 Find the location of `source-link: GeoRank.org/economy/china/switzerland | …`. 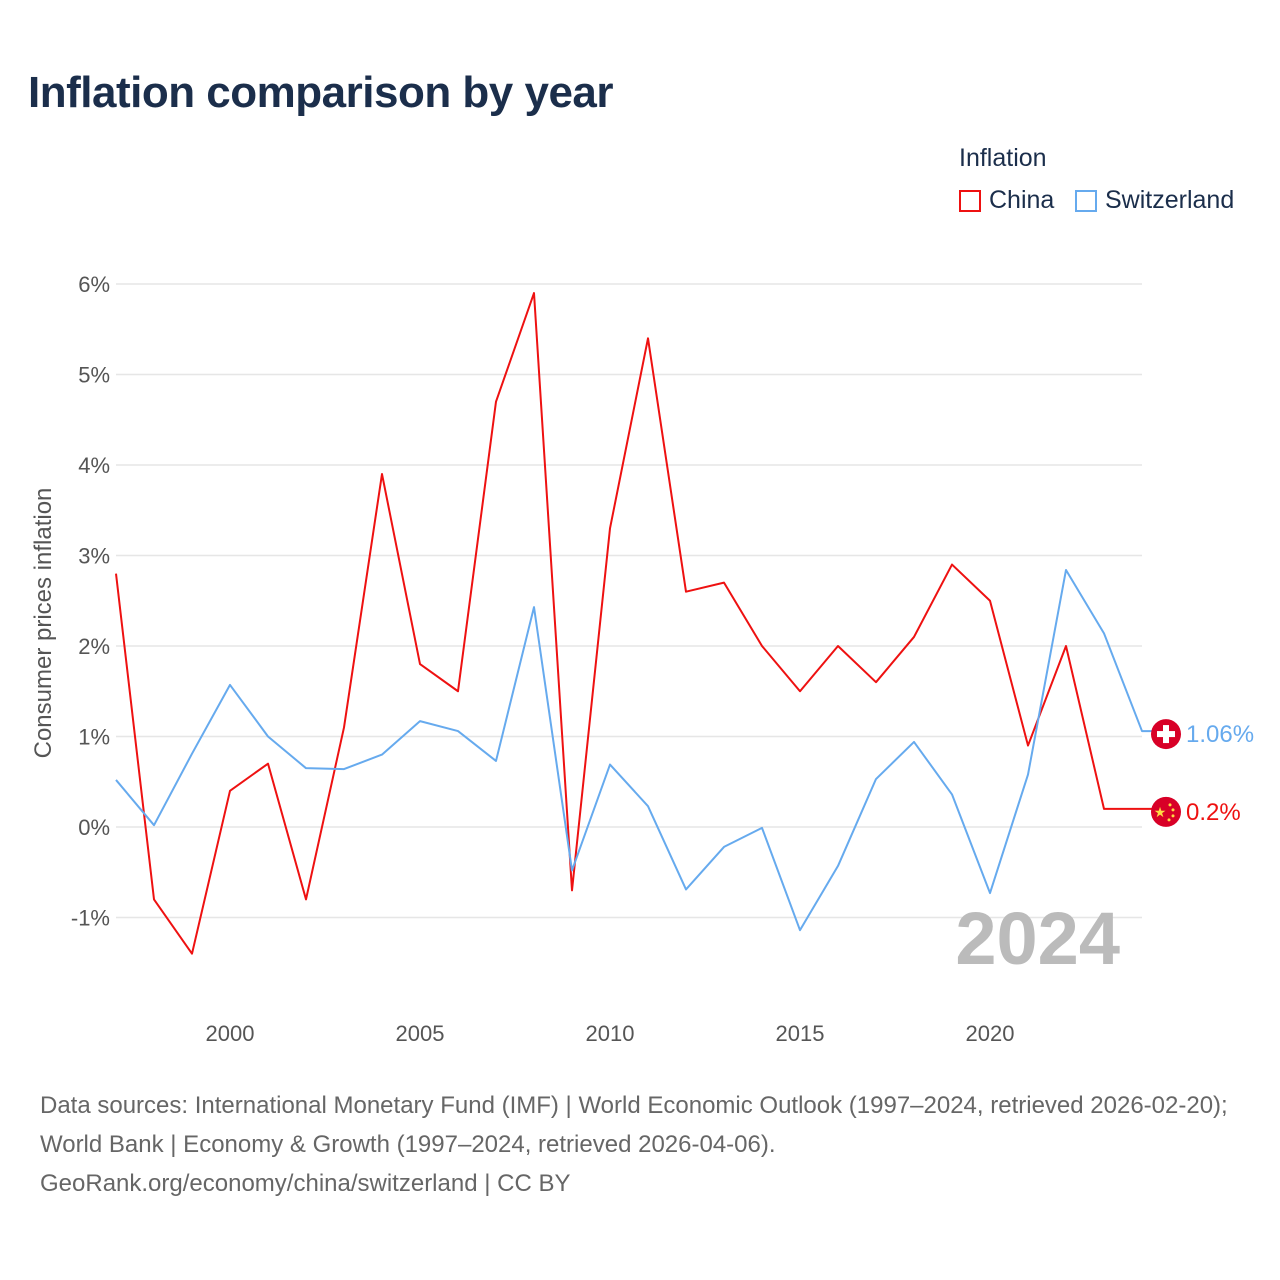

source-link: GeoRank.org/economy/china/switzerland | … is located at coordinates (305, 1183).